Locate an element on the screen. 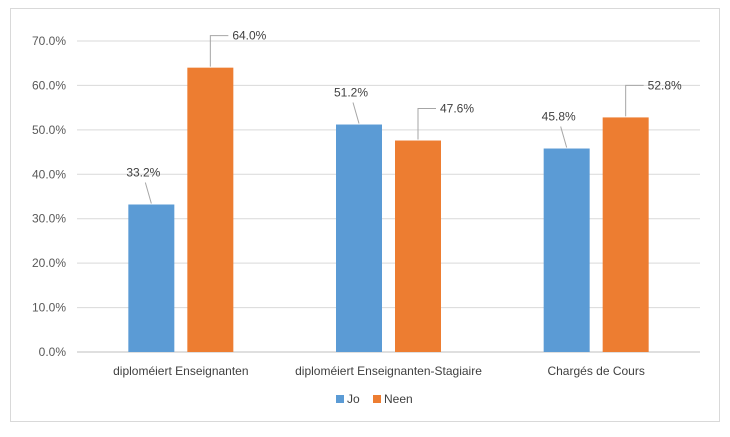 The width and height of the screenshot is (730, 437). data-label: 64.0% is located at coordinates (249, 36).